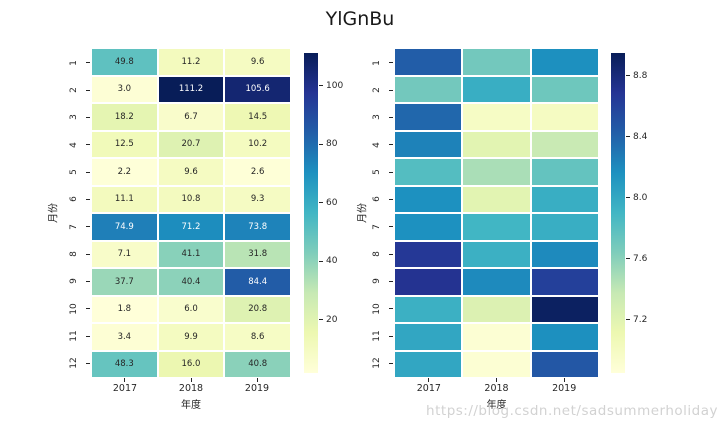 This screenshot has height=432, width=720. I want to click on y-tick-label: 1, so click(377, 62).